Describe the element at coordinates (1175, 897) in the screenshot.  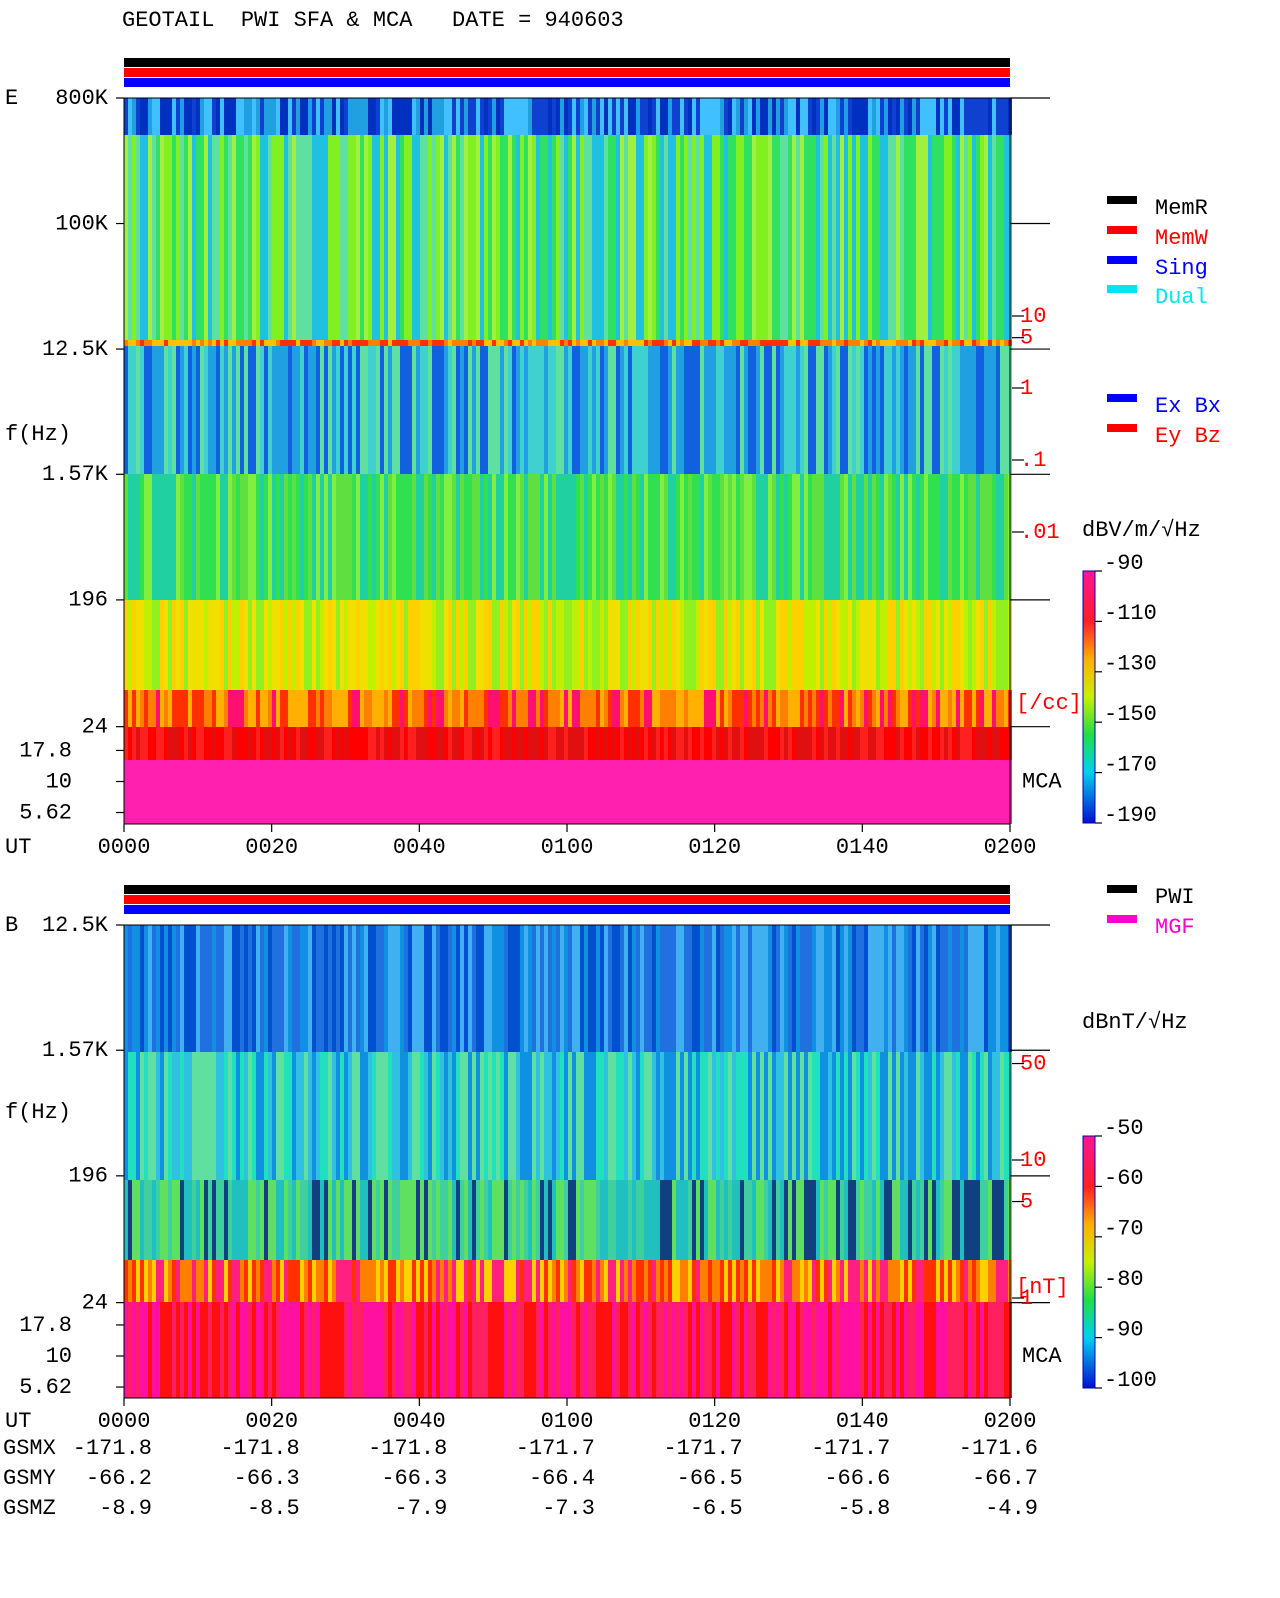
I see `legend-label: PWI` at that location.